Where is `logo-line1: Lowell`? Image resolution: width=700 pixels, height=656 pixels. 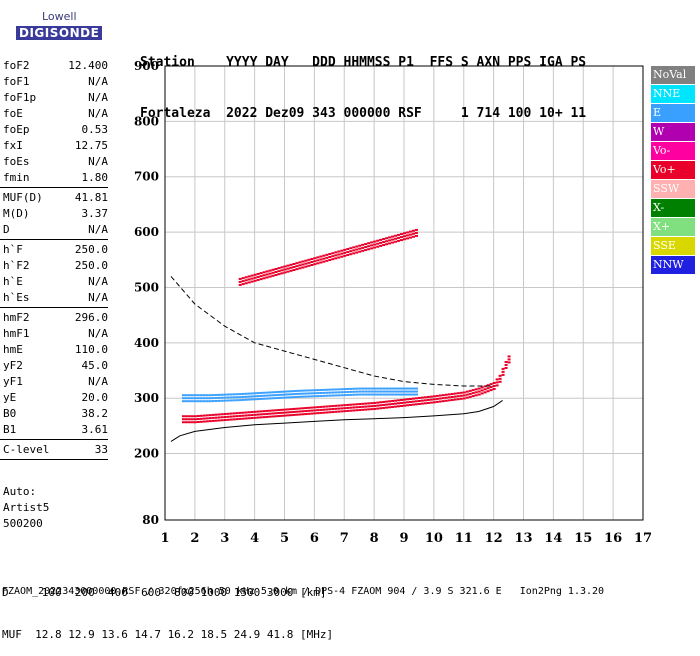
logo-line1: Lowell is located at coordinates (59, 16).